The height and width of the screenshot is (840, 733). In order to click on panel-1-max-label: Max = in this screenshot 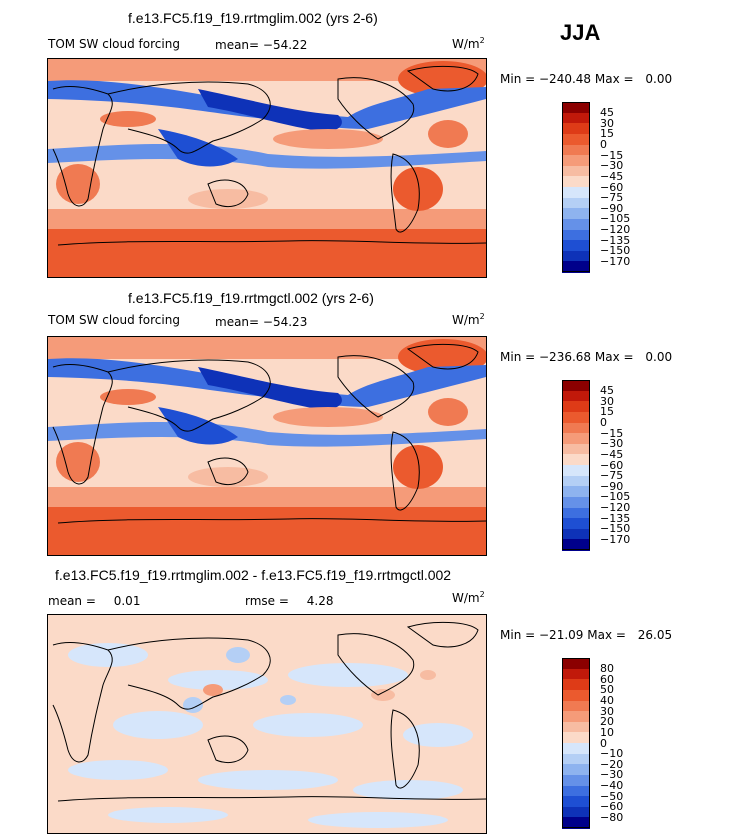, I will do `click(614, 79)`.